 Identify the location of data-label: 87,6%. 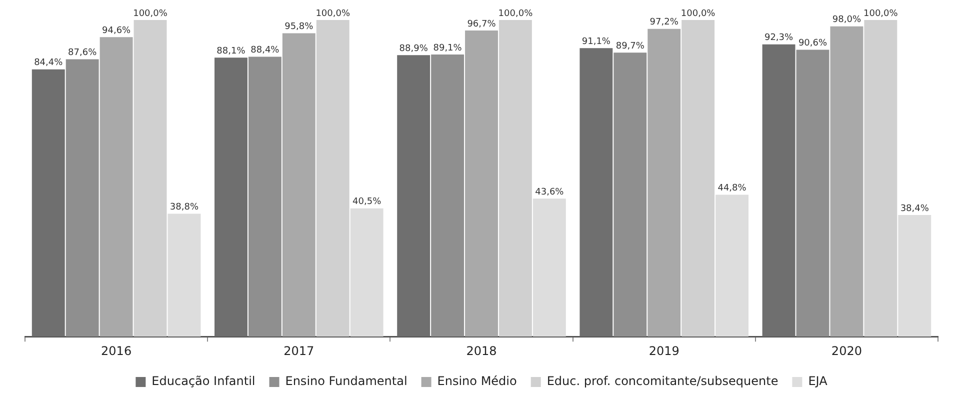
(83, 53).